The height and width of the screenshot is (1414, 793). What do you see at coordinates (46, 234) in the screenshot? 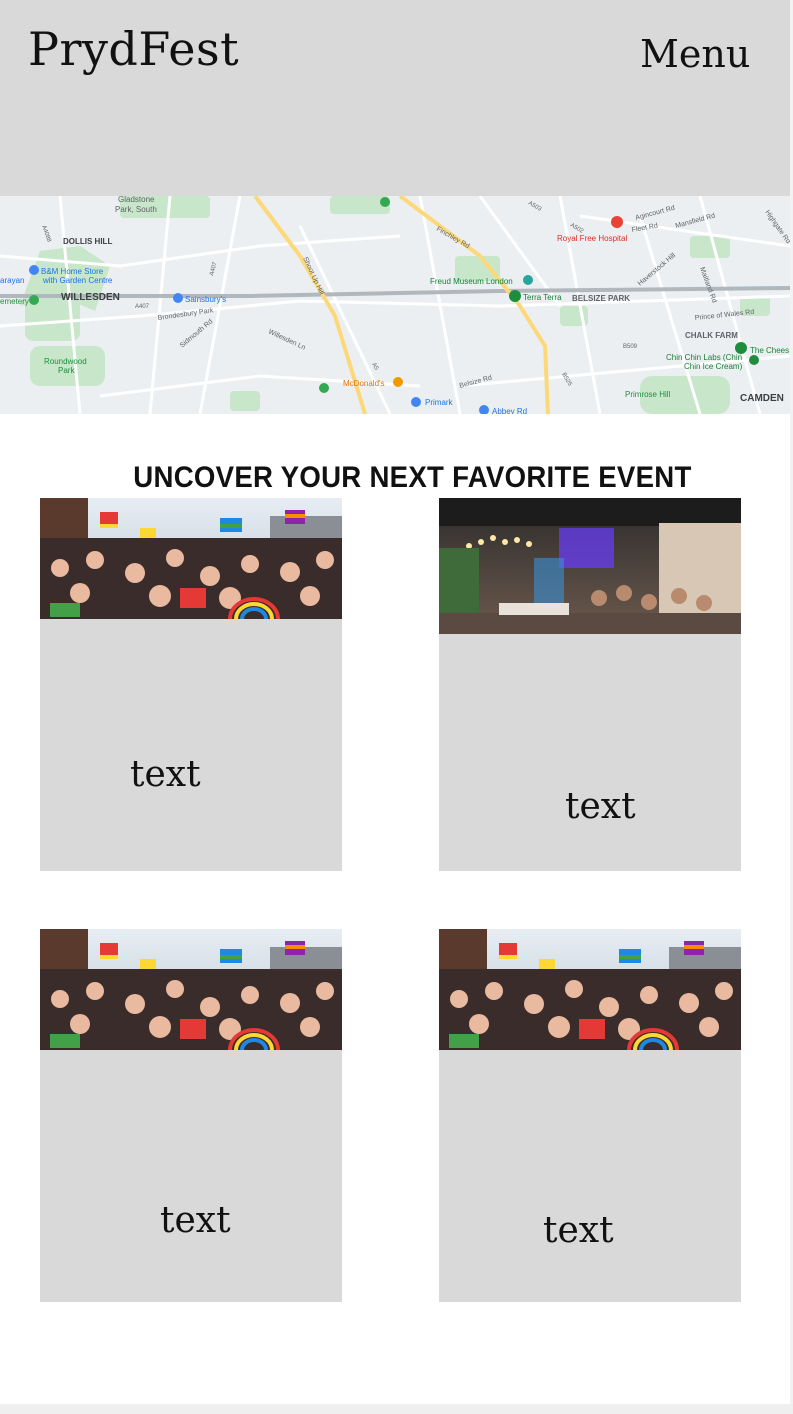
I see `map-label: A4088` at bounding box center [46, 234].